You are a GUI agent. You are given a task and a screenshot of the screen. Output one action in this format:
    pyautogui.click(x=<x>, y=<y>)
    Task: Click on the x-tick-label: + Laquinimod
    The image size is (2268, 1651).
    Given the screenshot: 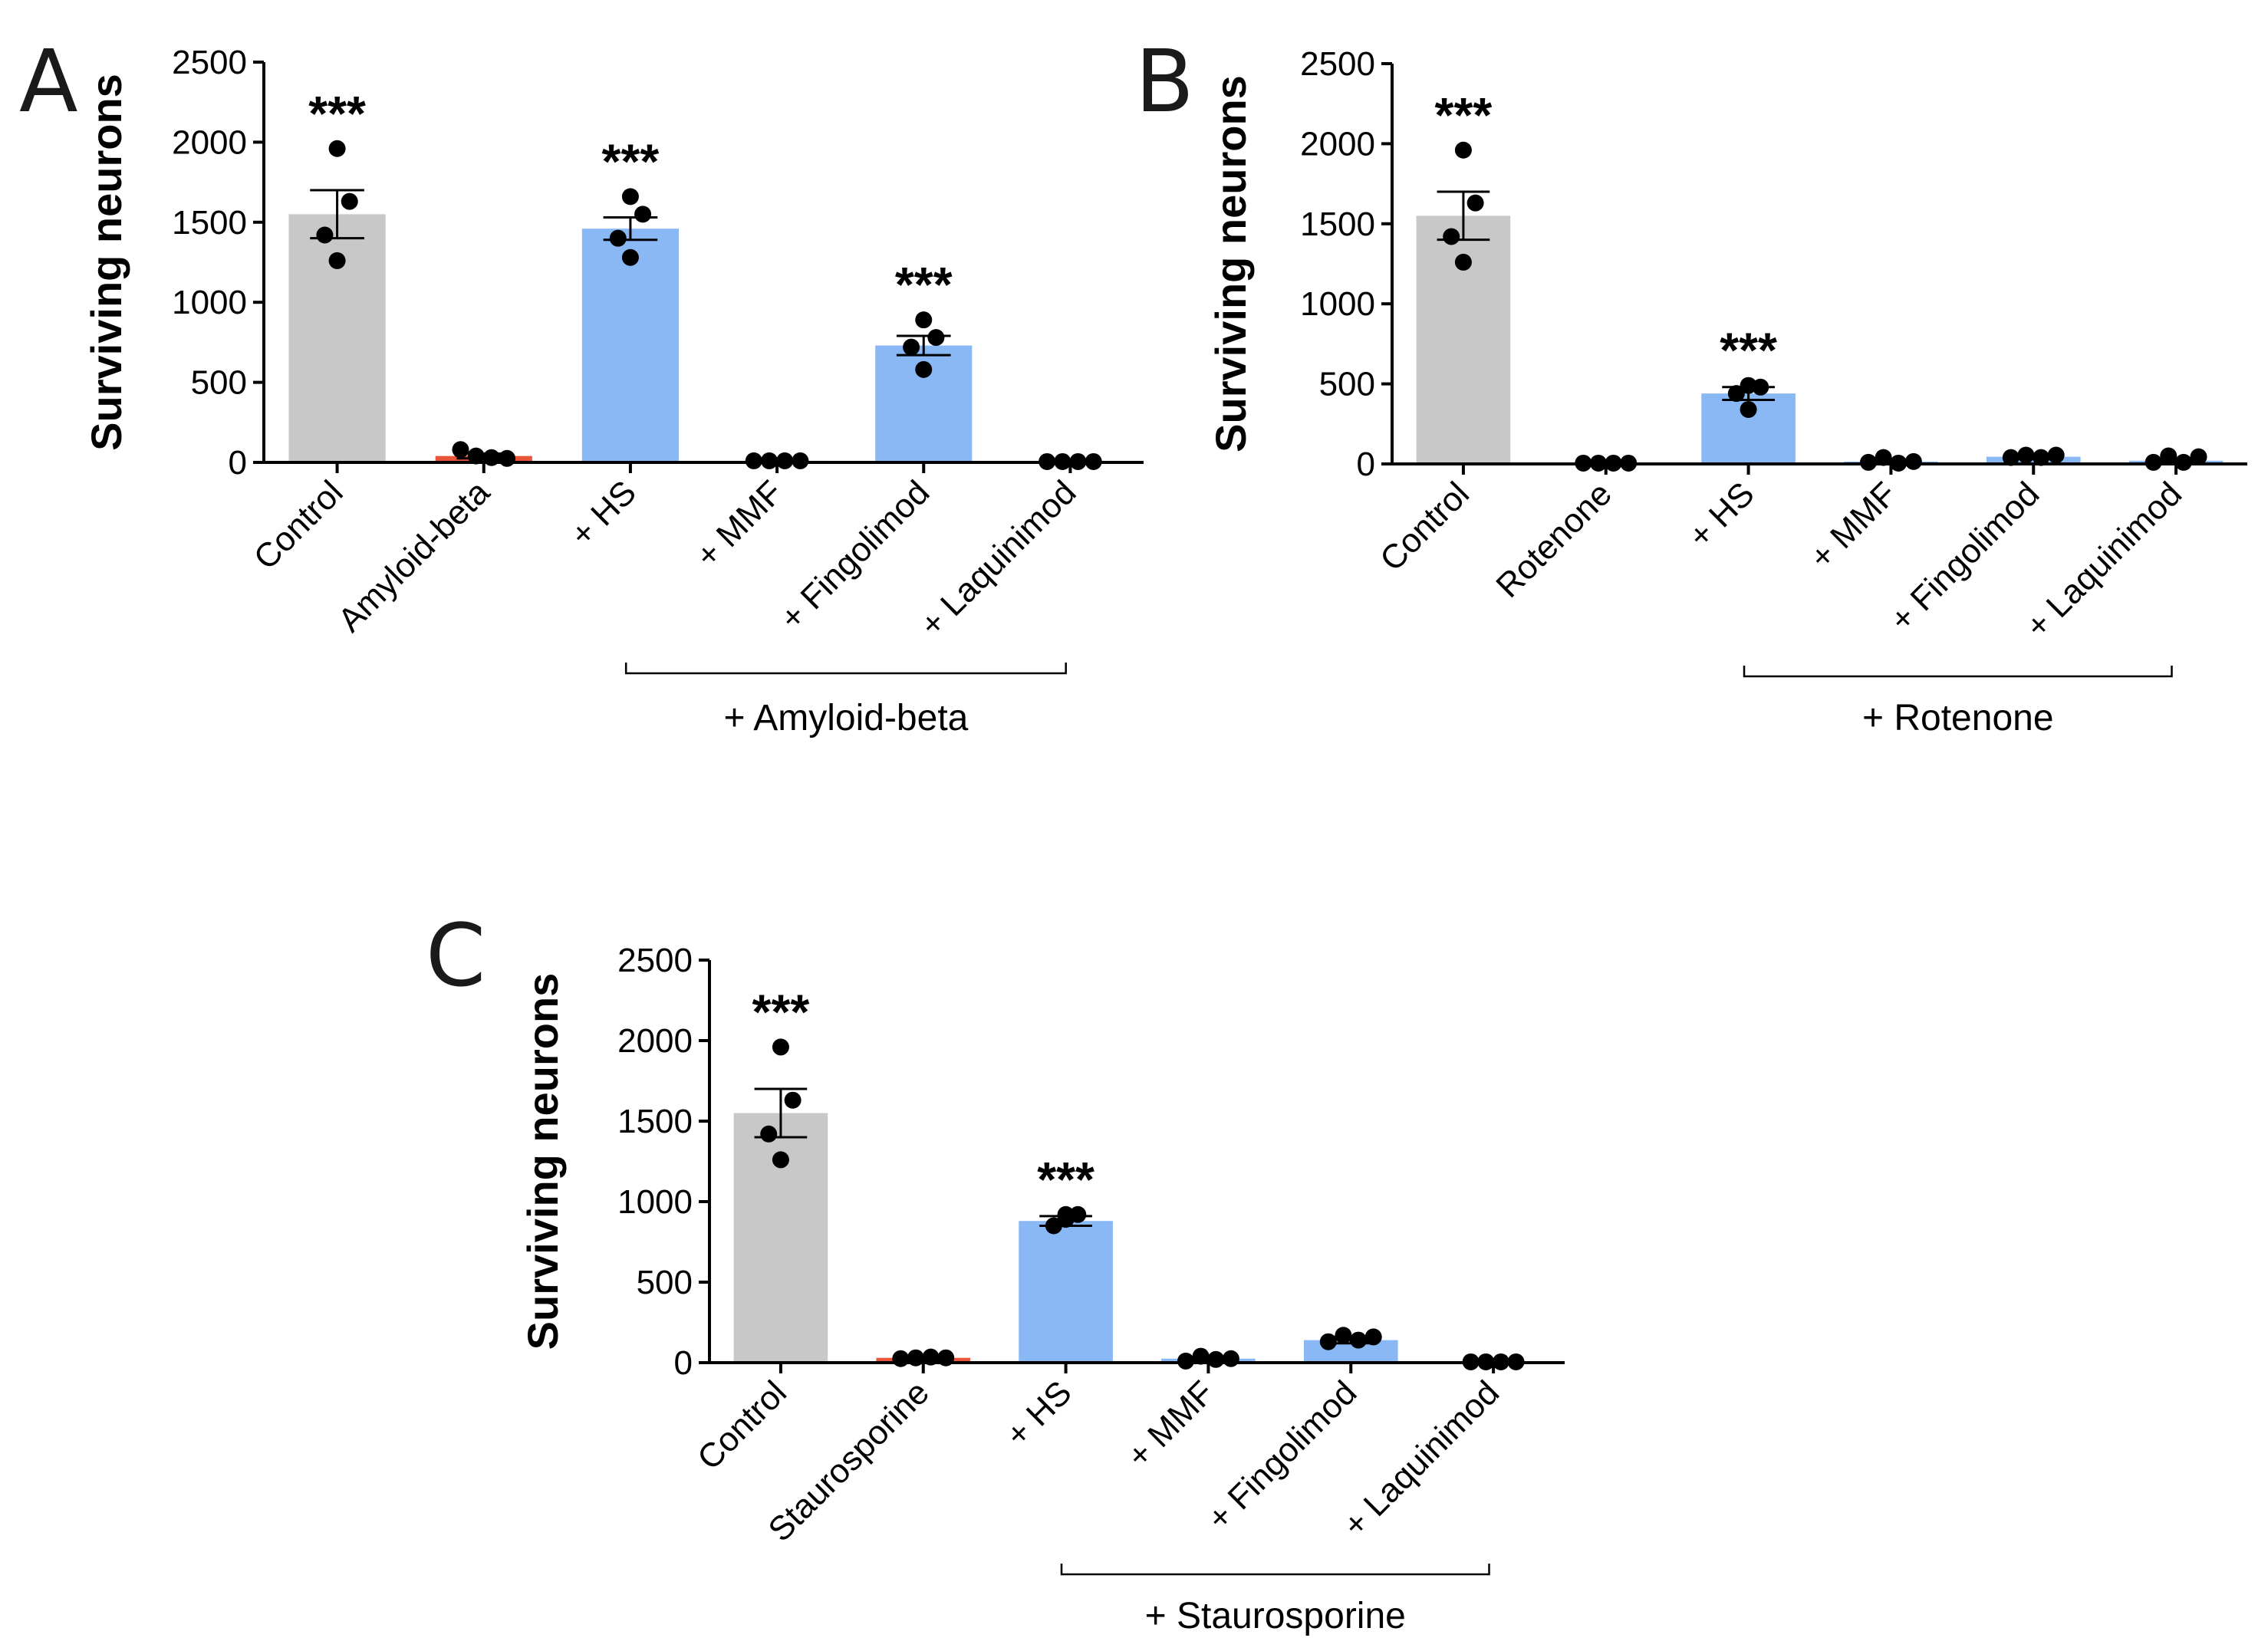 What is the action you would take?
    pyautogui.click(x=998, y=558)
    